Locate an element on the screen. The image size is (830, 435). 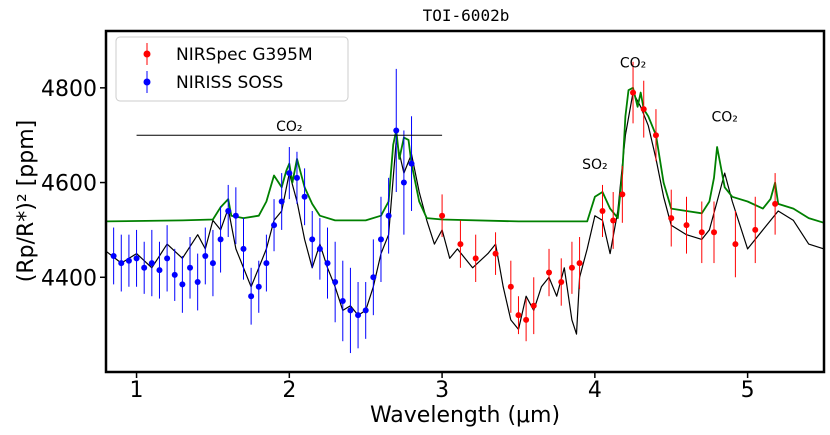
x-axis-label: Wavelength (μm) is located at coordinates (465, 415).